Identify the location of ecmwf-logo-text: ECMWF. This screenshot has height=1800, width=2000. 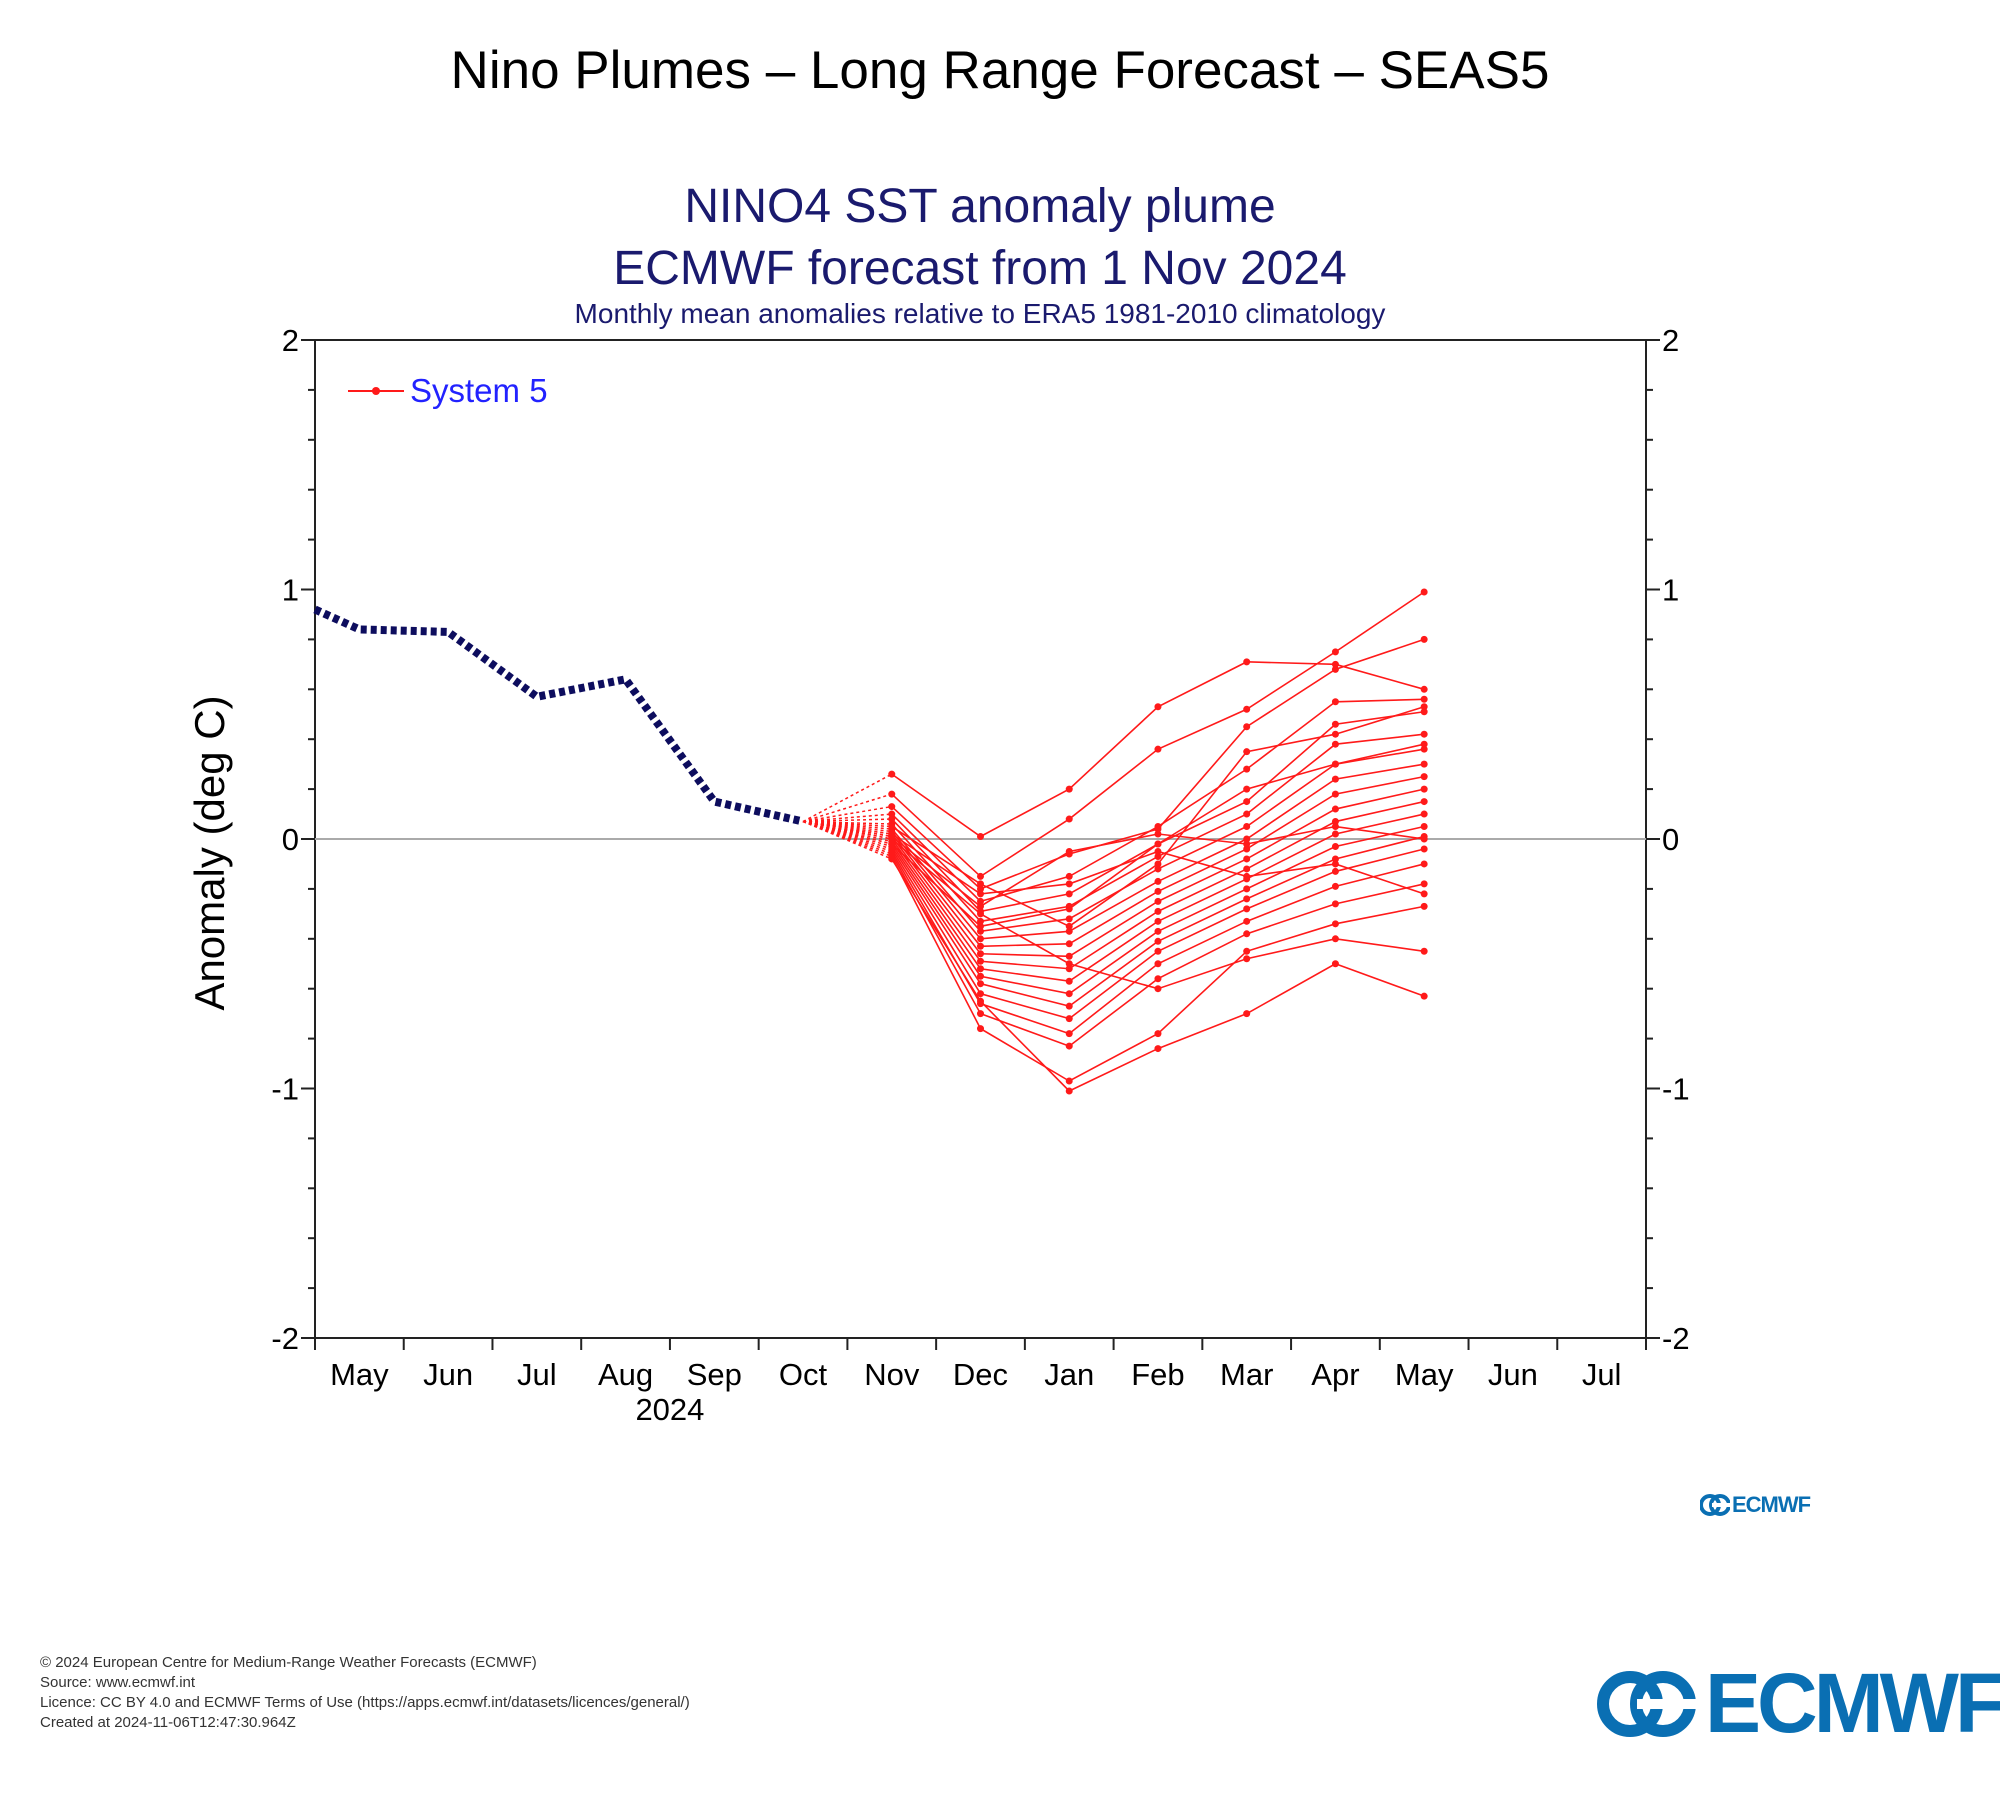
(1852, 1703).